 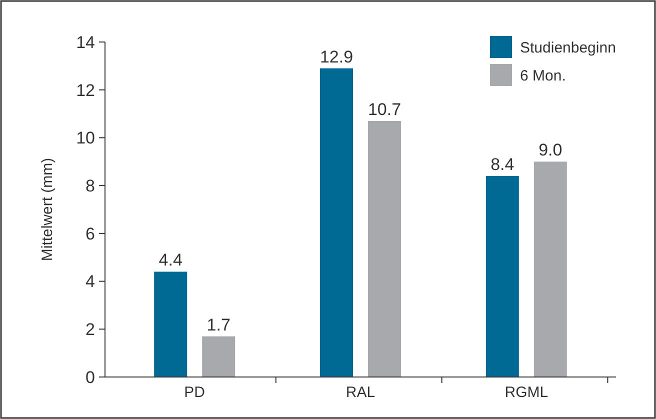 I want to click on y-tick-label: 8, so click(x=90, y=186).